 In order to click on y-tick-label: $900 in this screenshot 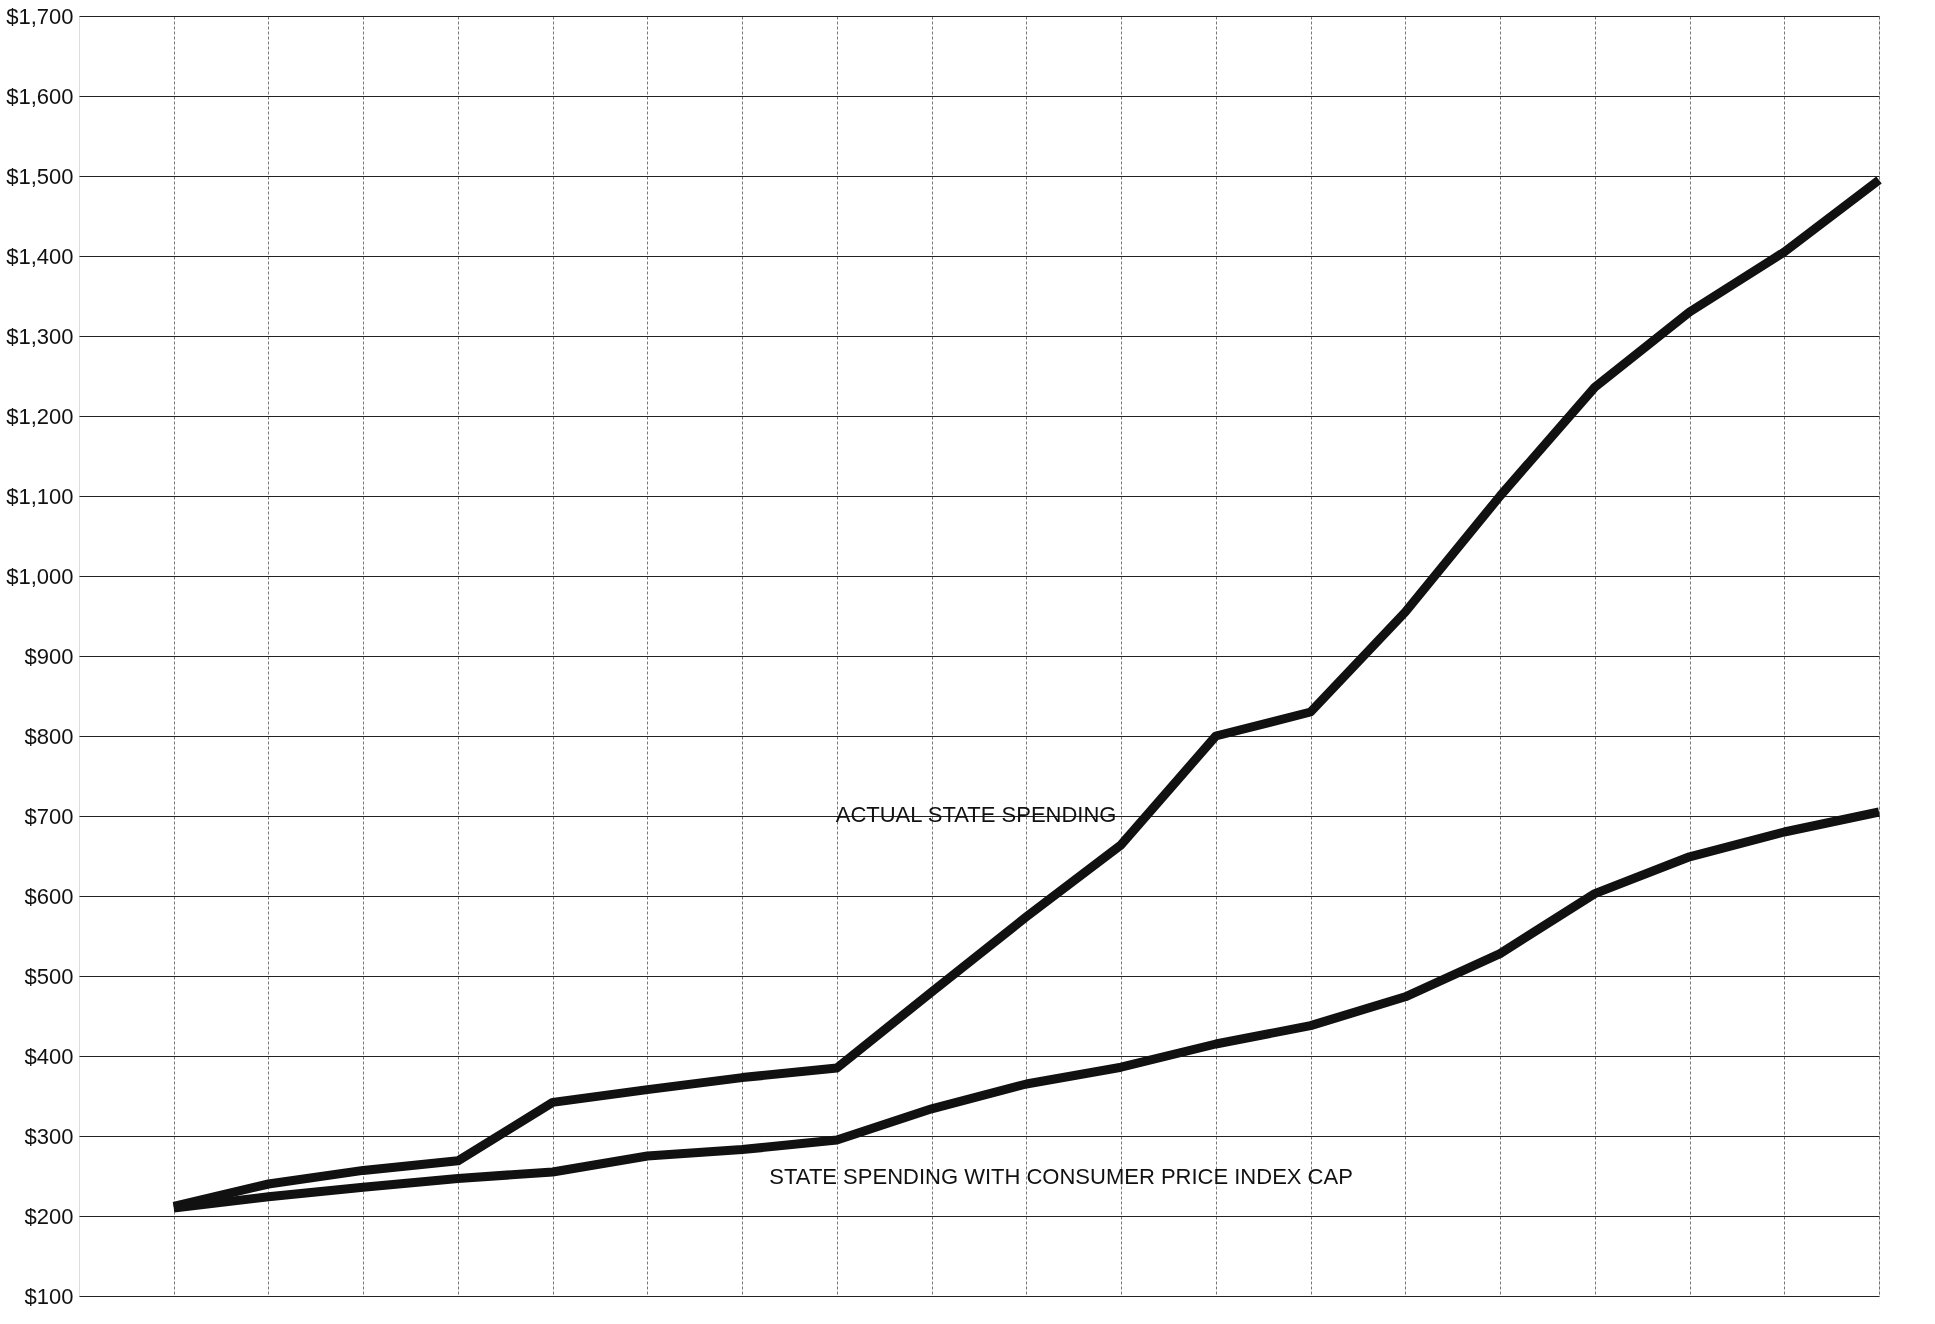, I will do `click(49, 656)`.